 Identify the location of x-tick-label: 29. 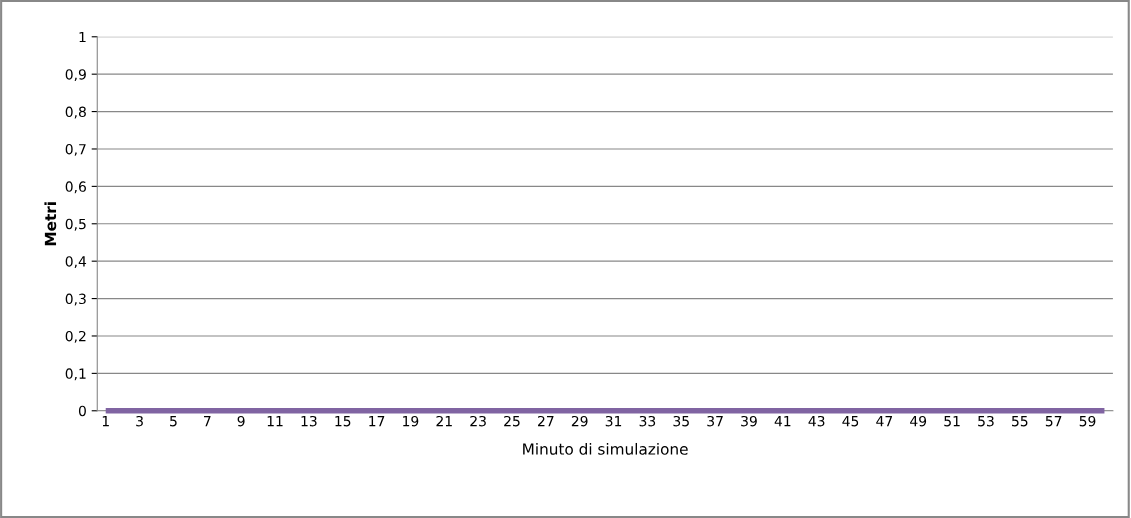
(579, 421).